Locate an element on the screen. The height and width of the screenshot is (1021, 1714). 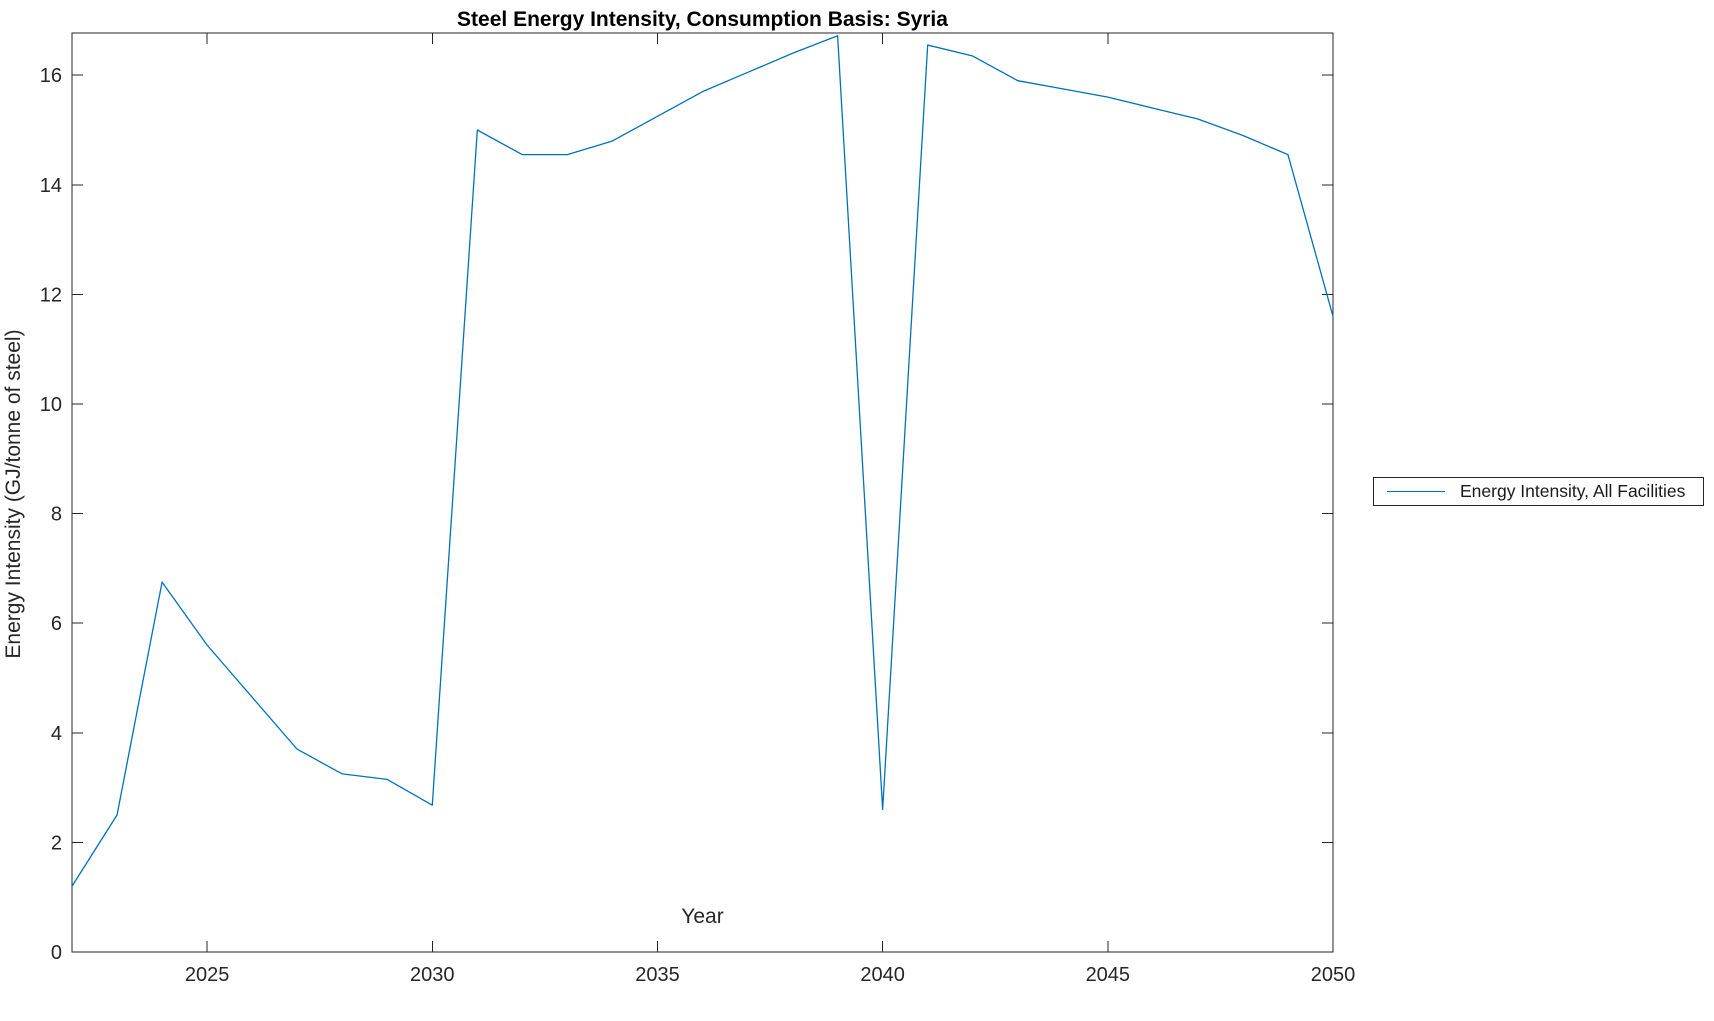
x-tick-label: 2025 is located at coordinates (207, 975).